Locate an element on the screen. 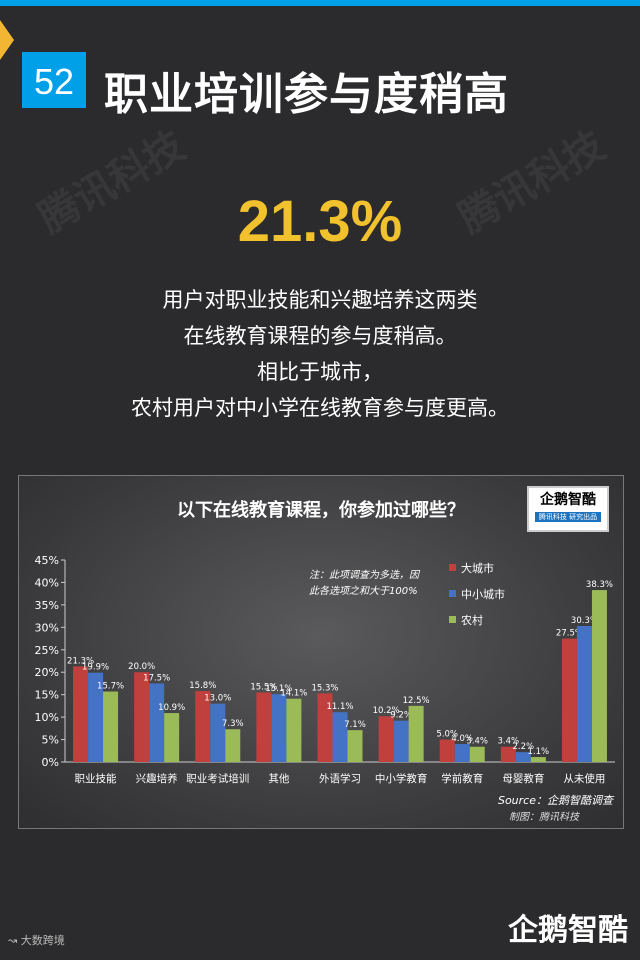 The image size is (640, 960). data-label: 15.7% is located at coordinates (110, 687).